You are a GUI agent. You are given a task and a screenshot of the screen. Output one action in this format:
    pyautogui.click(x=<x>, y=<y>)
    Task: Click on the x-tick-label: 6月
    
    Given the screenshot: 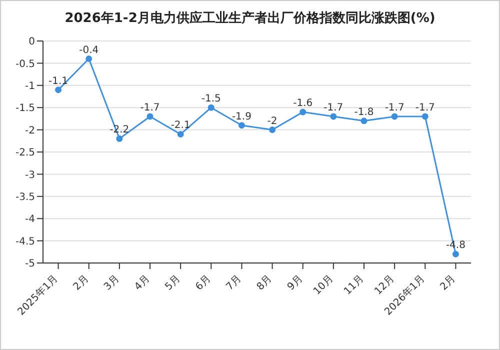 What is the action you would take?
    pyautogui.click(x=204, y=283)
    